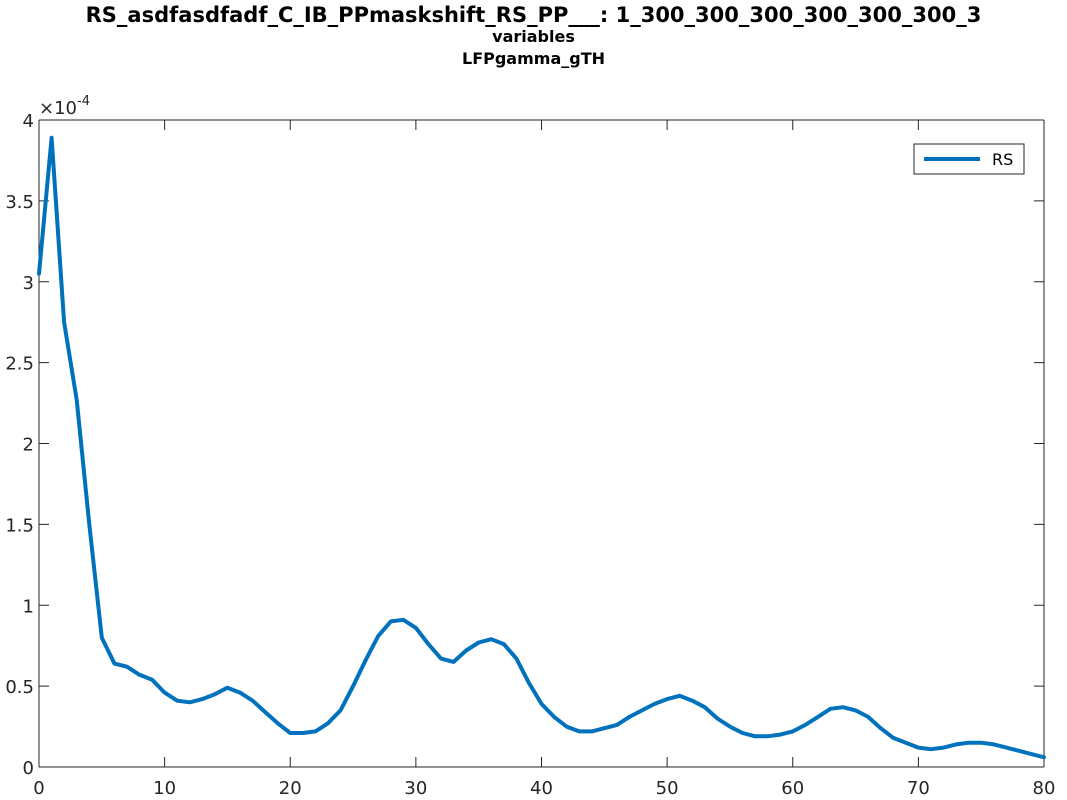 The height and width of the screenshot is (800, 1067). Describe the element at coordinates (541, 788) in the screenshot. I see `x-tick-label: 40` at that location.